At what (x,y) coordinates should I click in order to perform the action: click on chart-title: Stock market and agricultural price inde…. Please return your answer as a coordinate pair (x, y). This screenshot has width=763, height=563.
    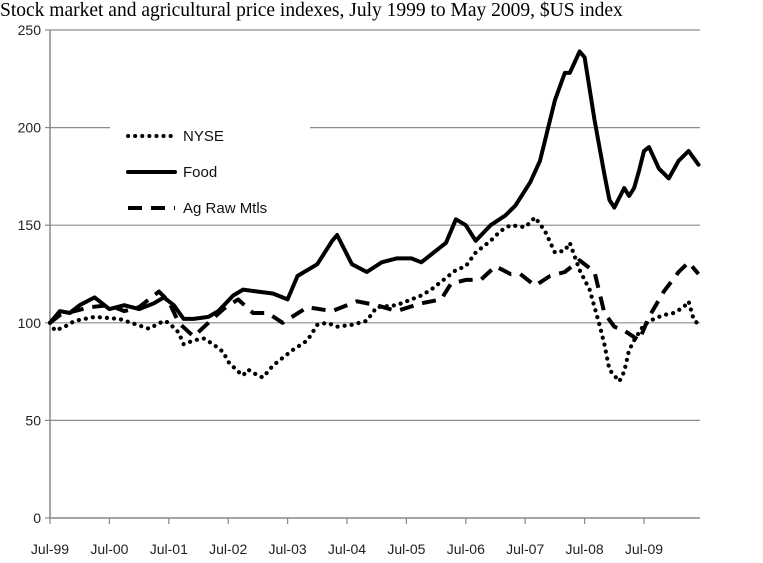
    Looking at the image, I should click on (311, 10).